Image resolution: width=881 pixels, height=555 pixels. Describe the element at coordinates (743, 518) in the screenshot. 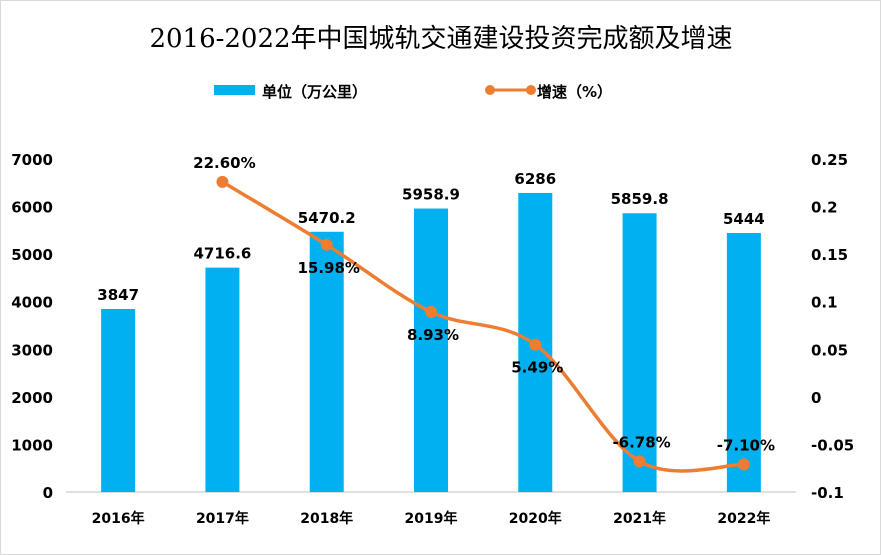

I see `x-tick: 2022年` at that location.